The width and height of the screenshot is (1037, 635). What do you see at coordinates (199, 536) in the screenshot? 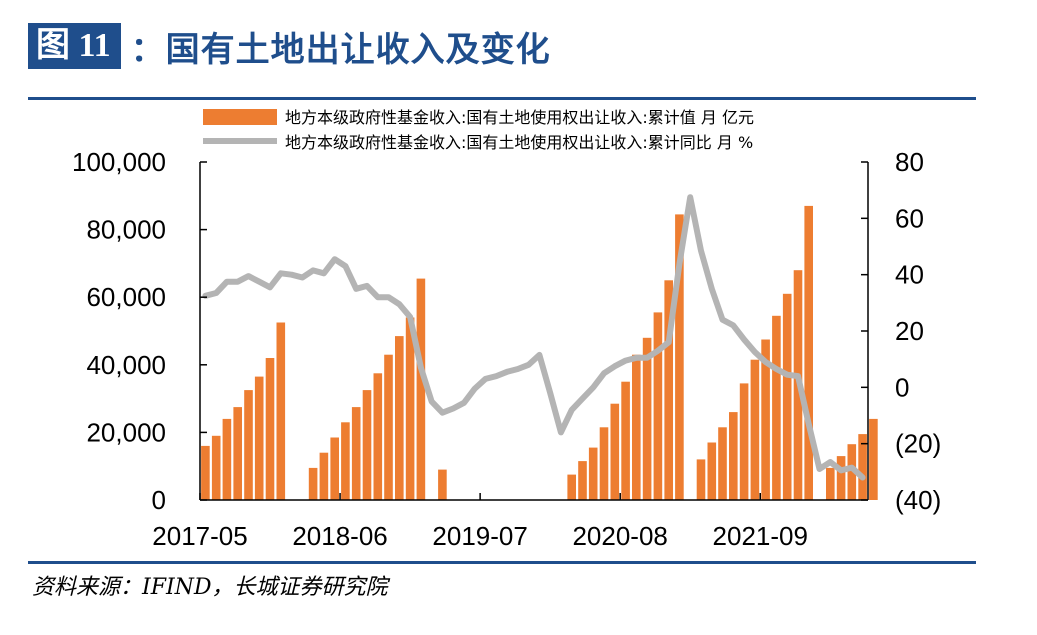
I see `x-tick-label: 2017-05` at bounding box center [199, 536].